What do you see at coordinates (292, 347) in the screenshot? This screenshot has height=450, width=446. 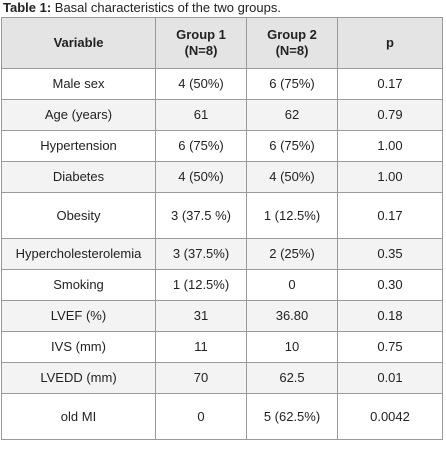 I see `cell-group2: 10` at bounding box center [292, 347].